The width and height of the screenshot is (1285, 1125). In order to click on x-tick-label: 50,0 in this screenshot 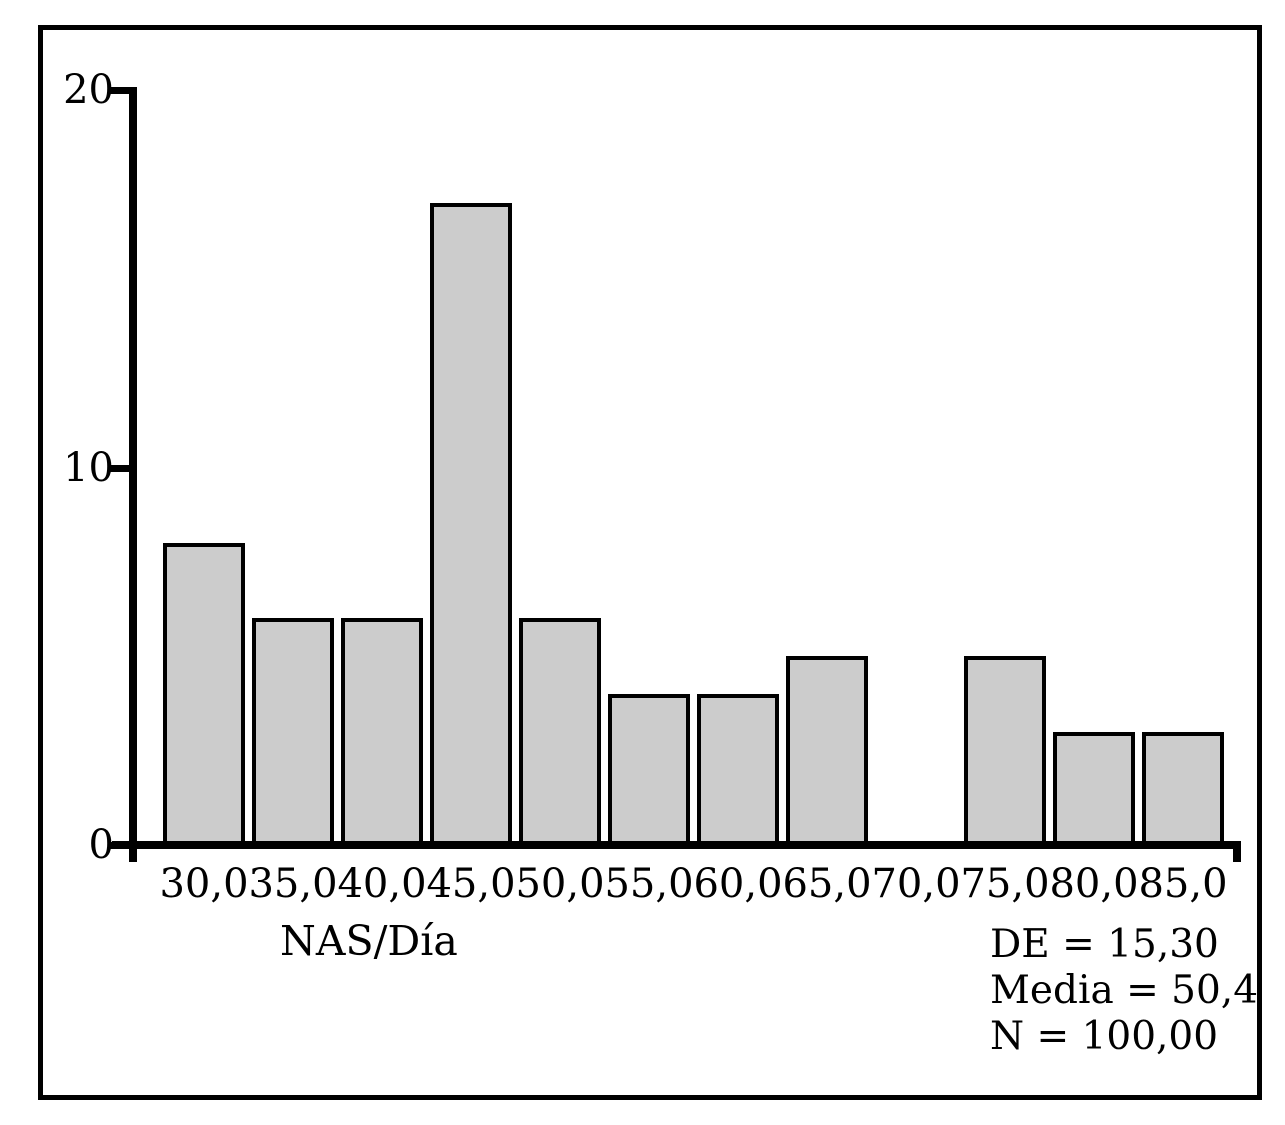, I will do `click(560, 884)`.